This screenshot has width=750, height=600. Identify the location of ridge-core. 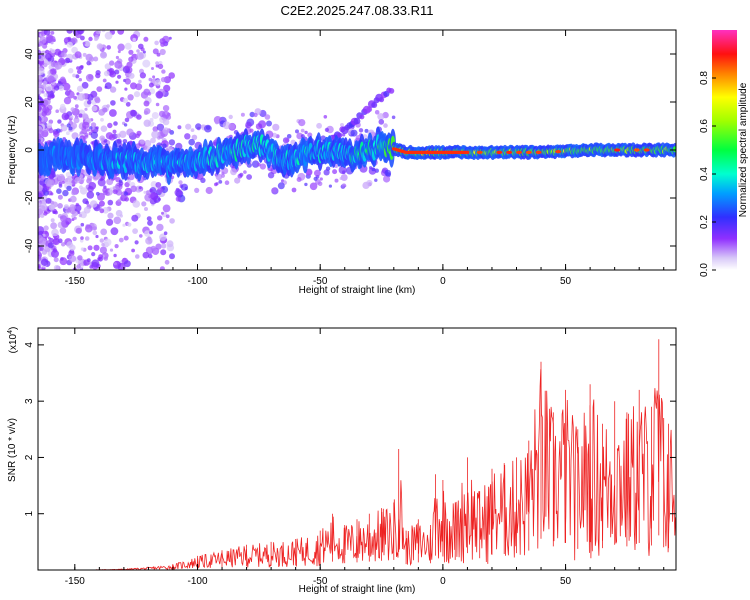
(467, 152).